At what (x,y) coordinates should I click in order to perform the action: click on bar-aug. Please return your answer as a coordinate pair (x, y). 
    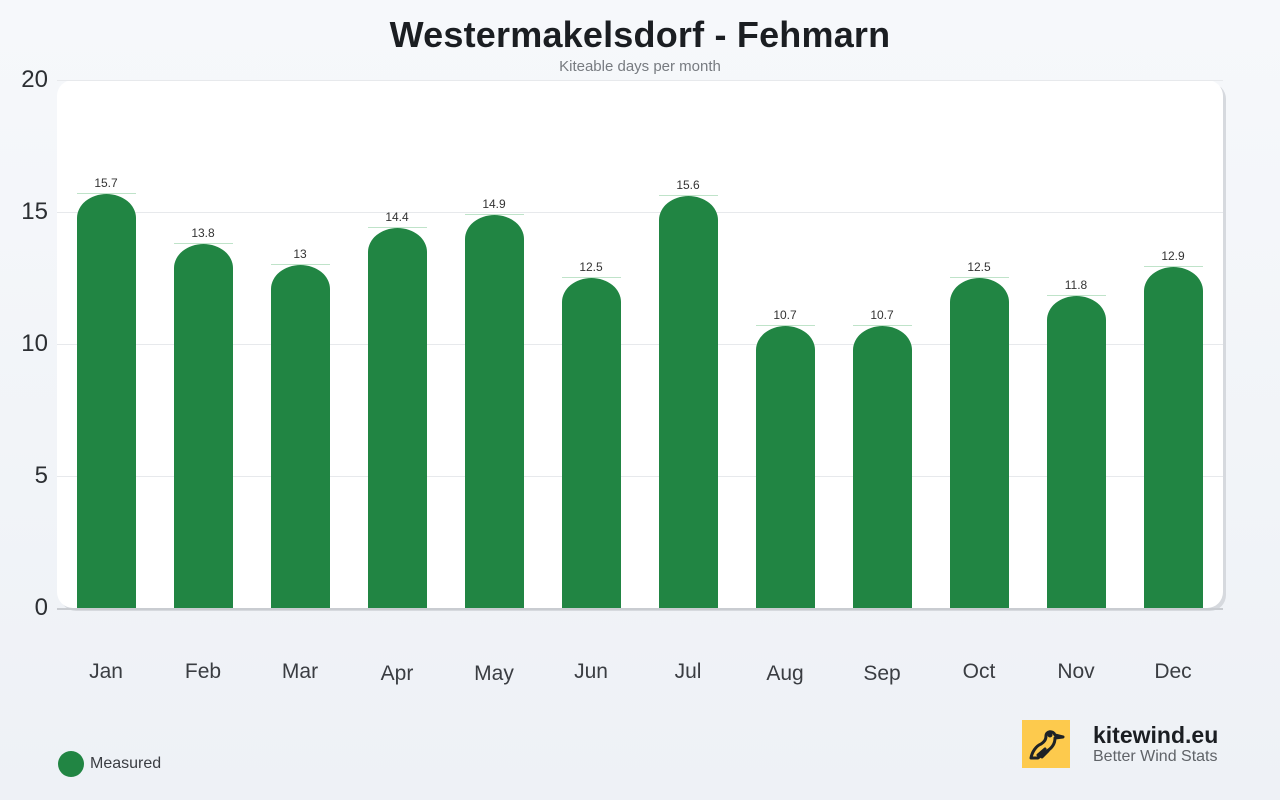
    Looking at the image, I should click on (785, 466).